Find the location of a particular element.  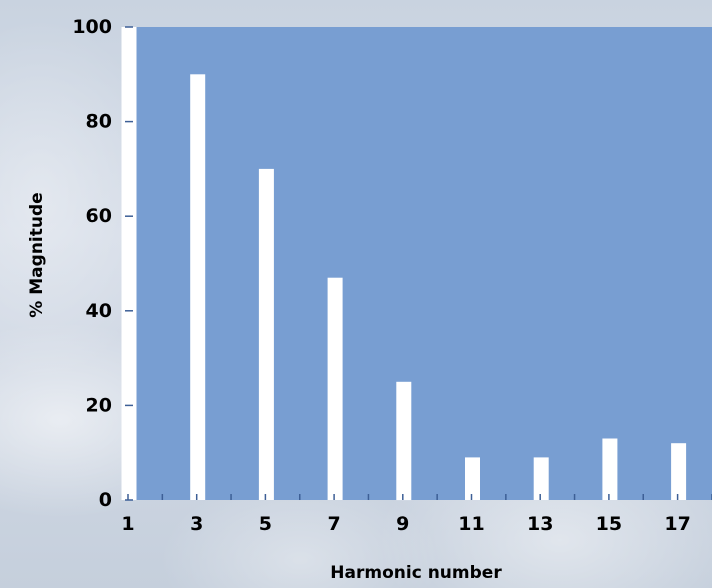

y-tick-label-60: 60 is located at coordinates (99, 216).